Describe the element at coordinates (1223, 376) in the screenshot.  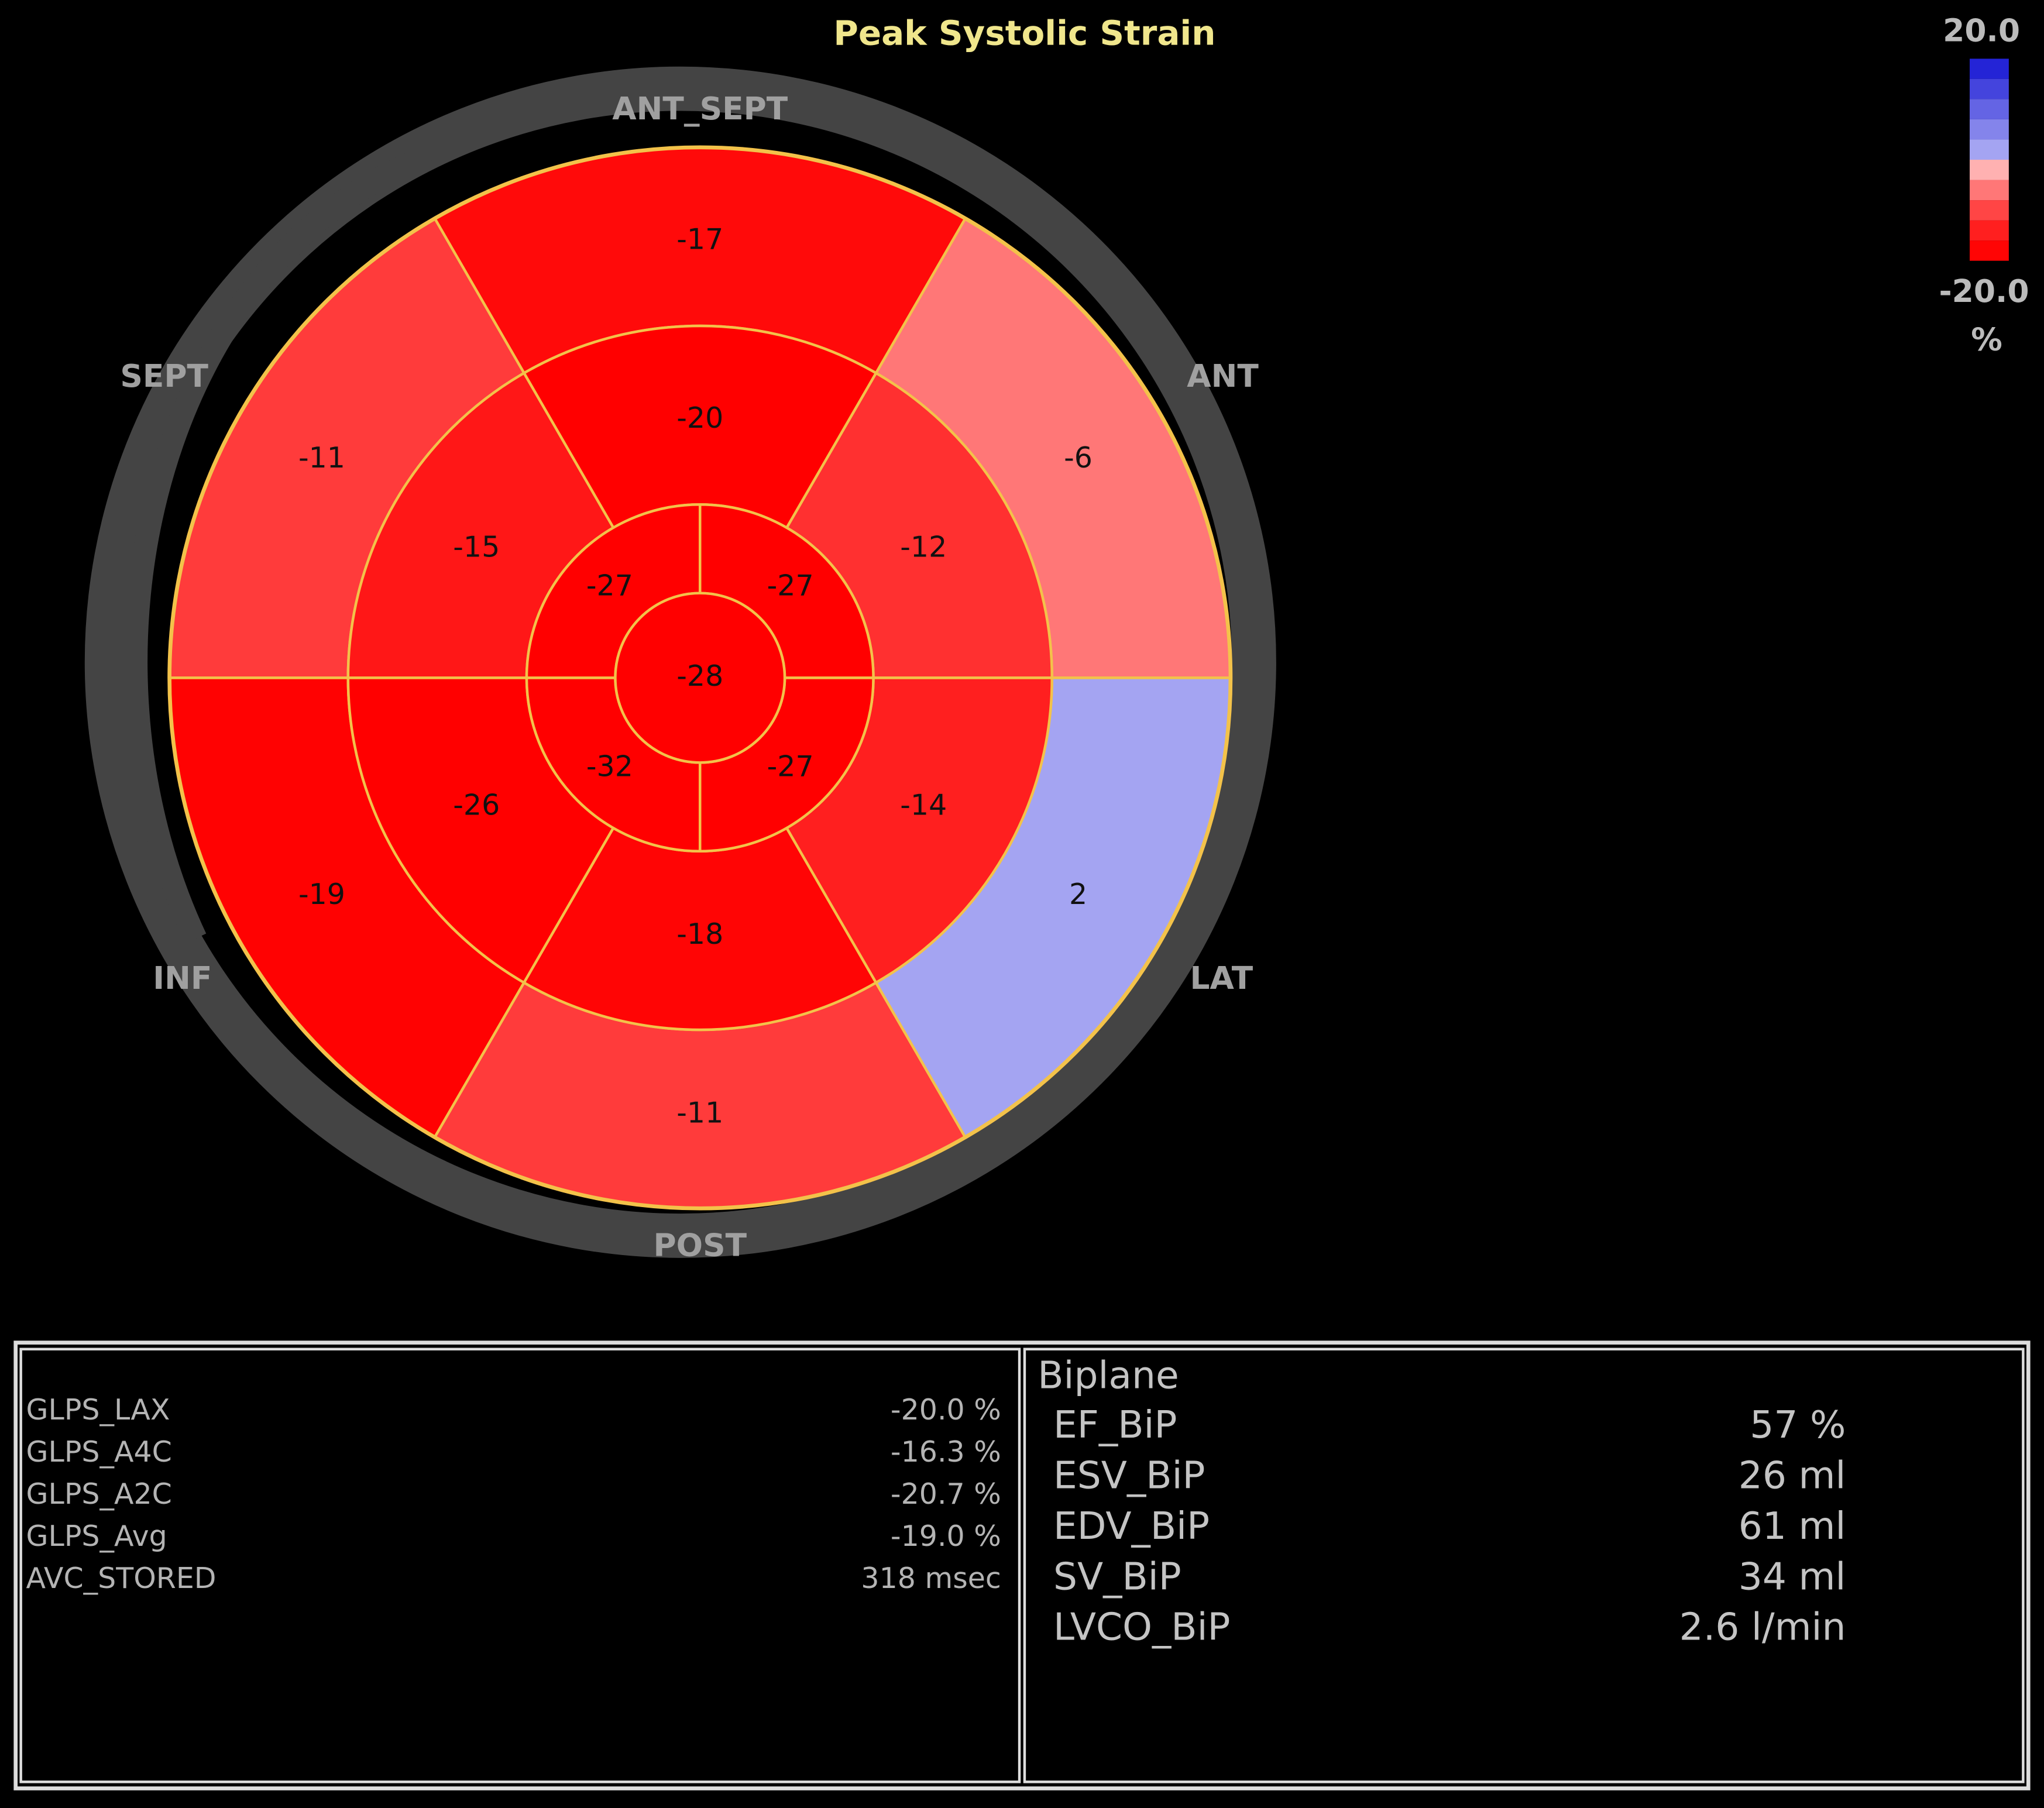
I see `wall-label: ANT` at that location.